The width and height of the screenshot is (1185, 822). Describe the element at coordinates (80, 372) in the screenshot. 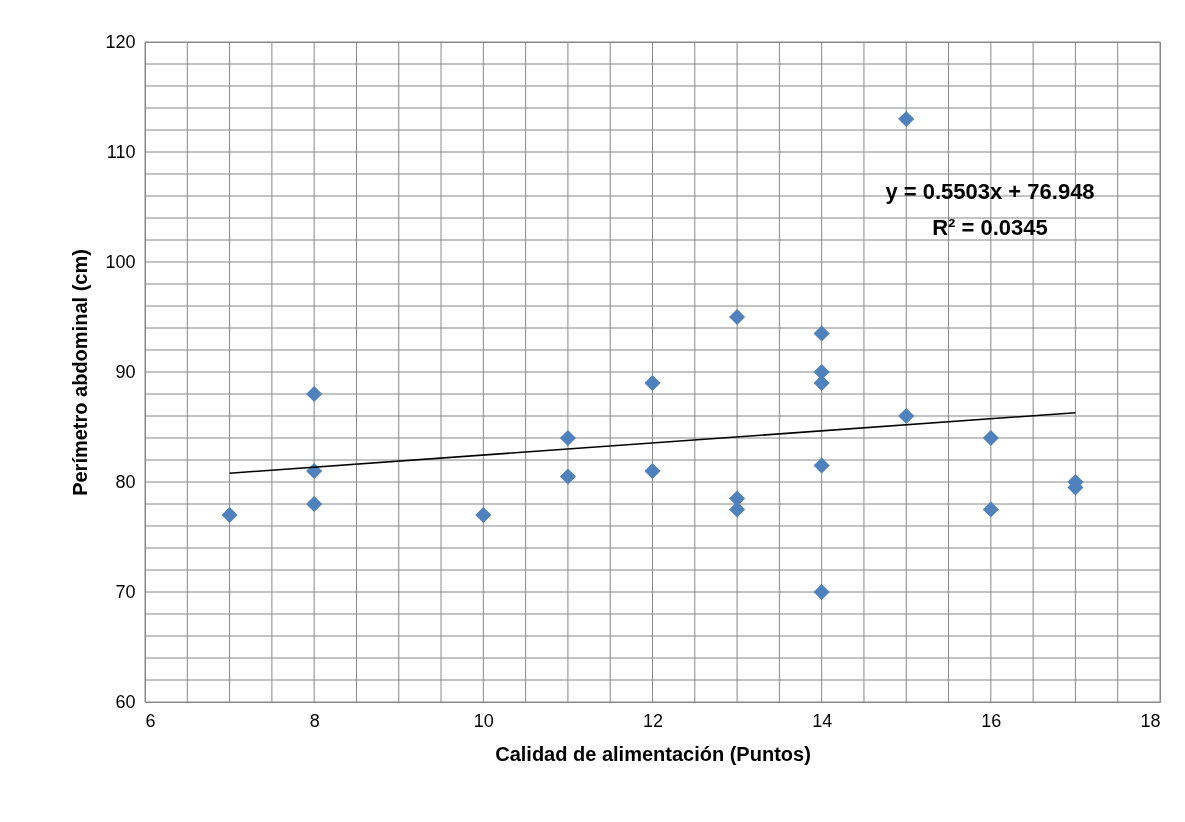

I see `y-axis-title: Perímetro abdominal (cm)` at that location.